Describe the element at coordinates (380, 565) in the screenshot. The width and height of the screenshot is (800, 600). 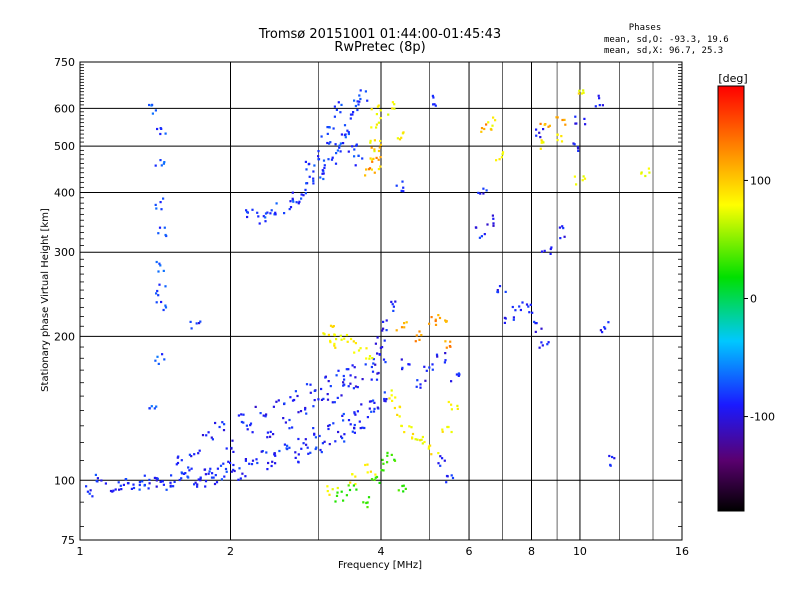
I see `x-axis-title: Frequency [MHz]` at that location.